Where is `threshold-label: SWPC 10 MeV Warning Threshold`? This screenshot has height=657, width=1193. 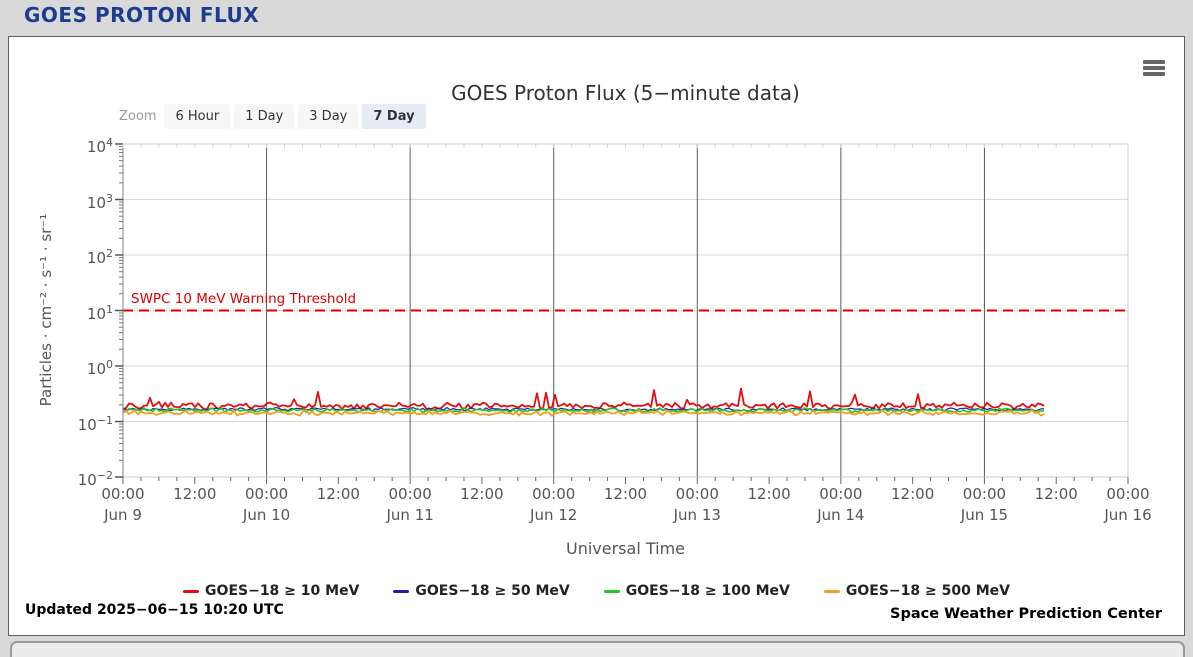
threshold-label: SWPC 10 MeV Warning Threshold is located at coordinates (244, 299).